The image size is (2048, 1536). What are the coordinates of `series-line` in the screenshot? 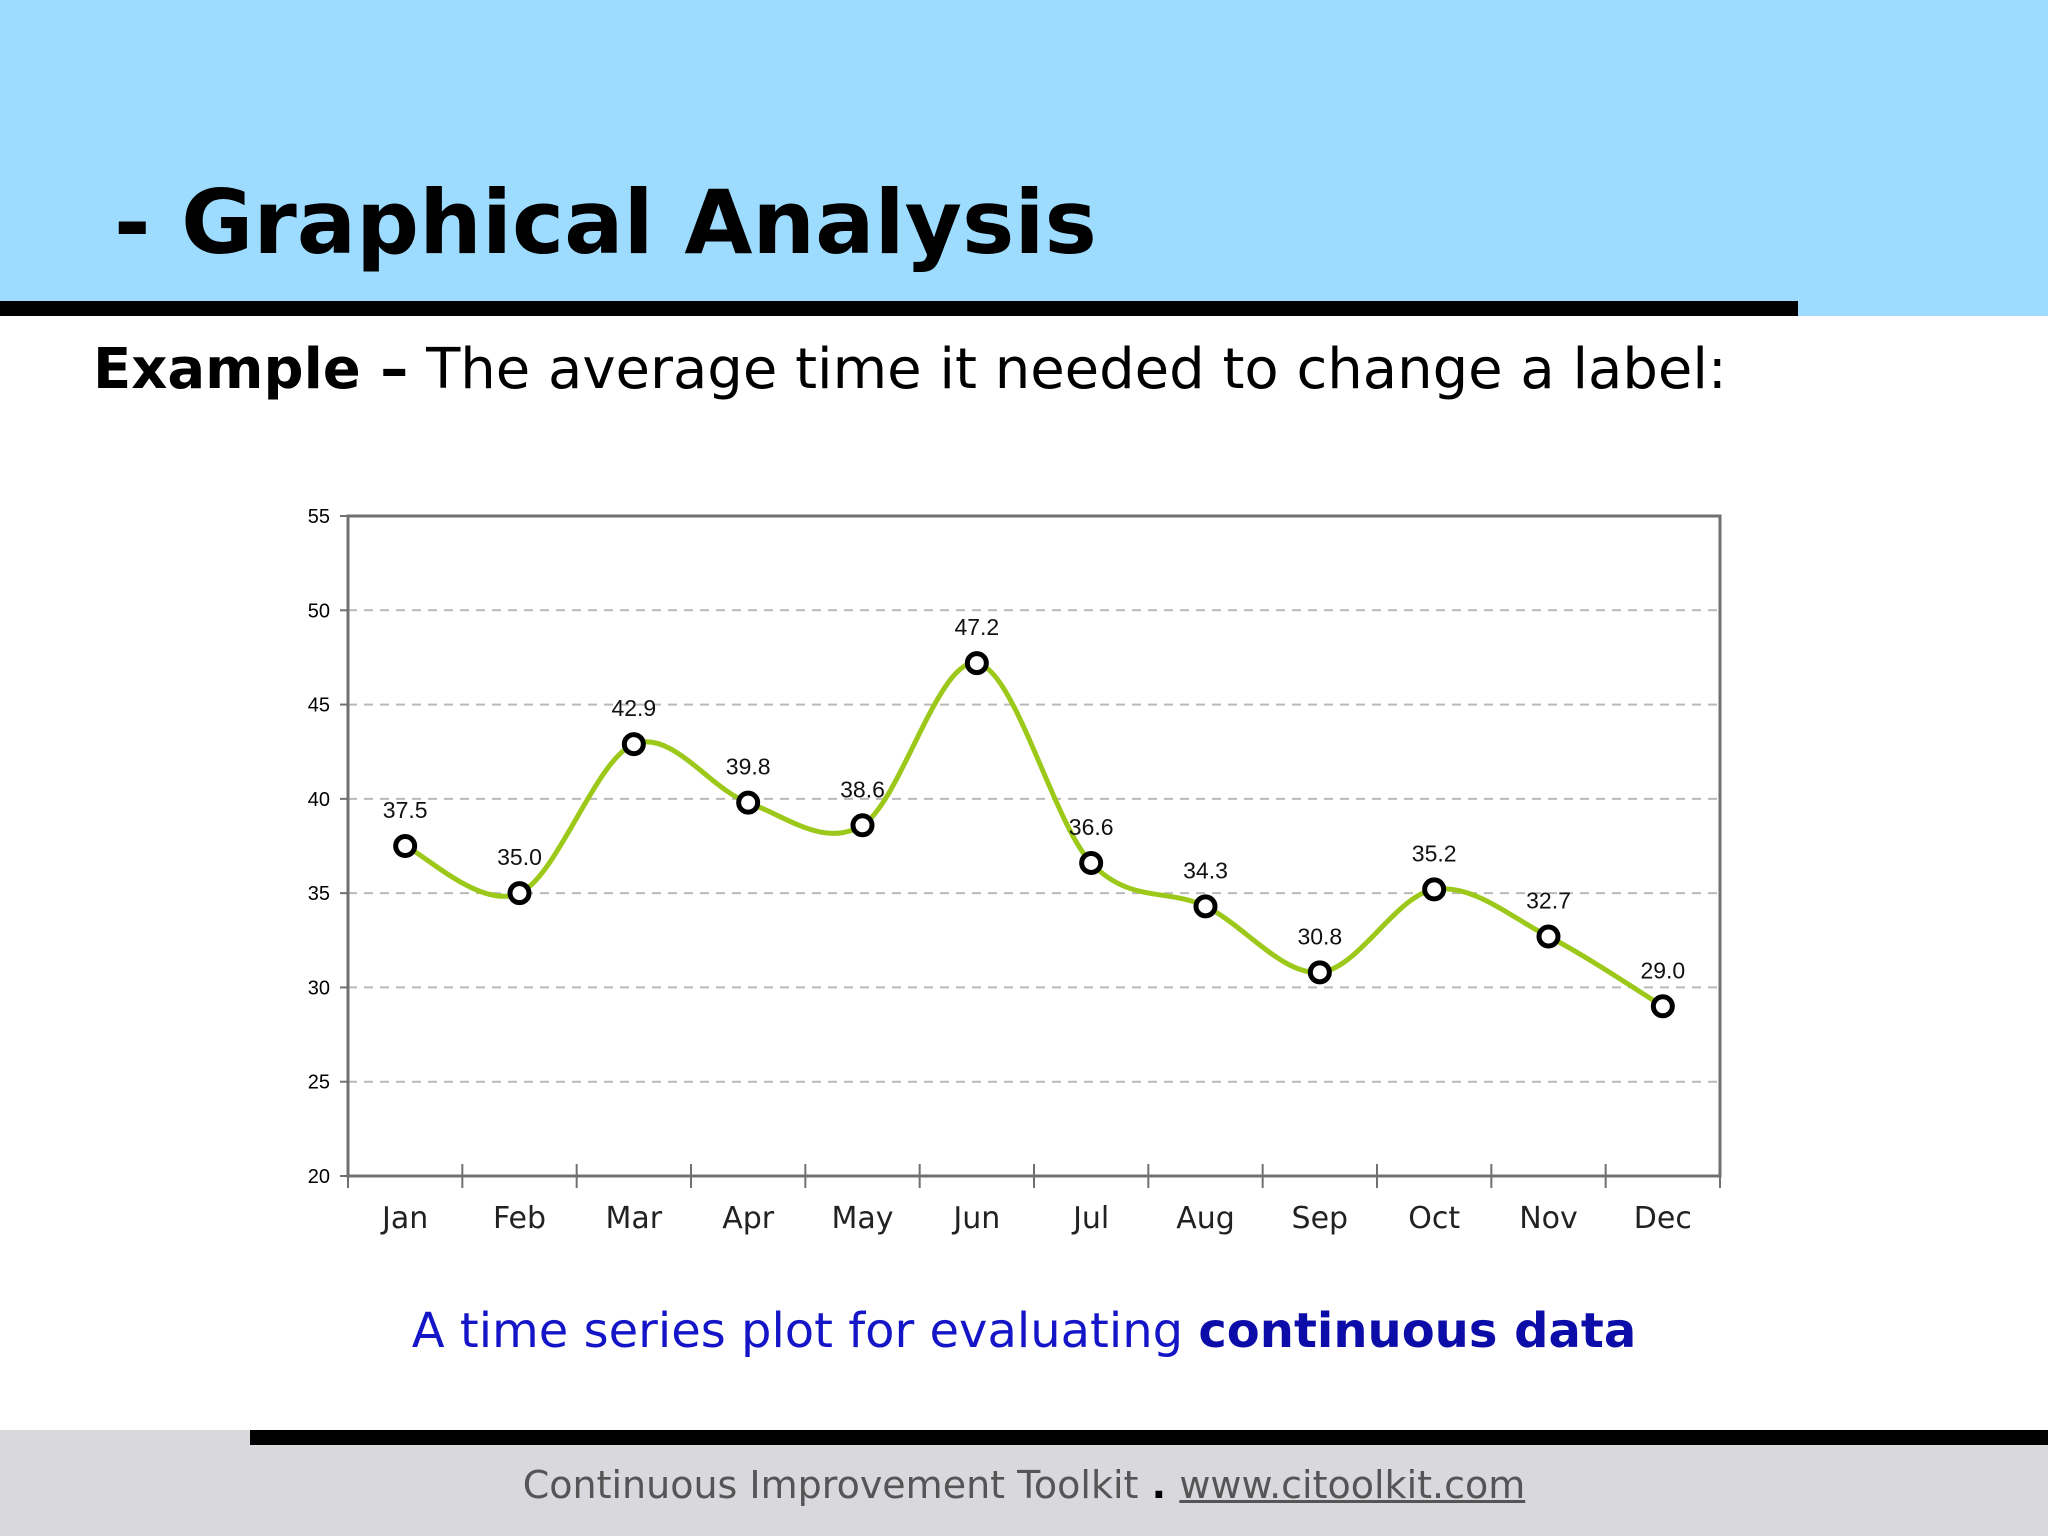 It's located at (1034, 834).